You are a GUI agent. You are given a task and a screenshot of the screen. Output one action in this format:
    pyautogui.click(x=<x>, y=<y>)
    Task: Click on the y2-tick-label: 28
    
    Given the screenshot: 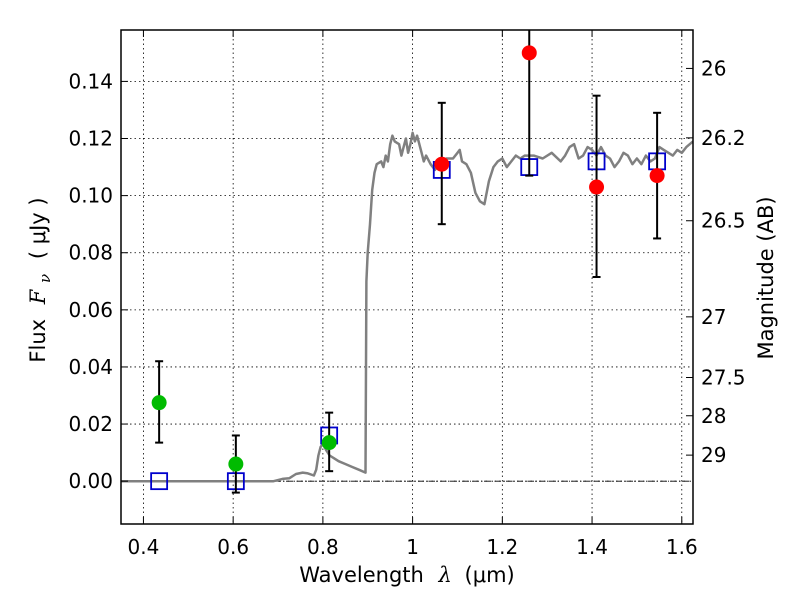 What is the action you would take?
    pyautogui.click(x=713, y=416)
    